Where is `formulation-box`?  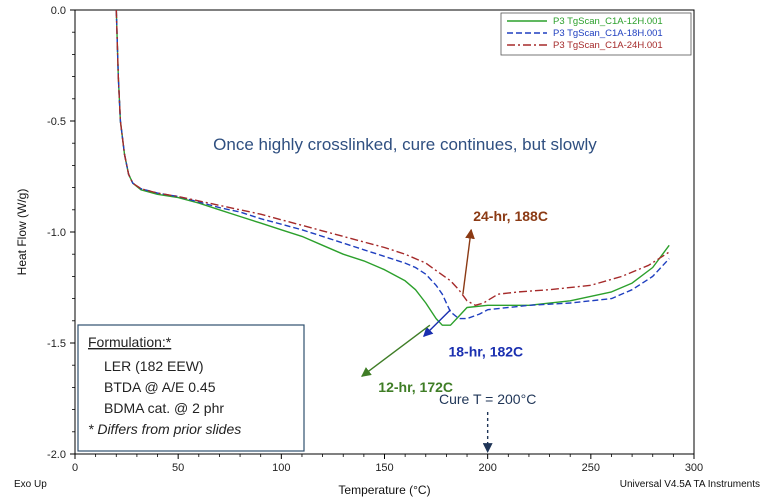 formulation-box is located at coordinates (191, 388).